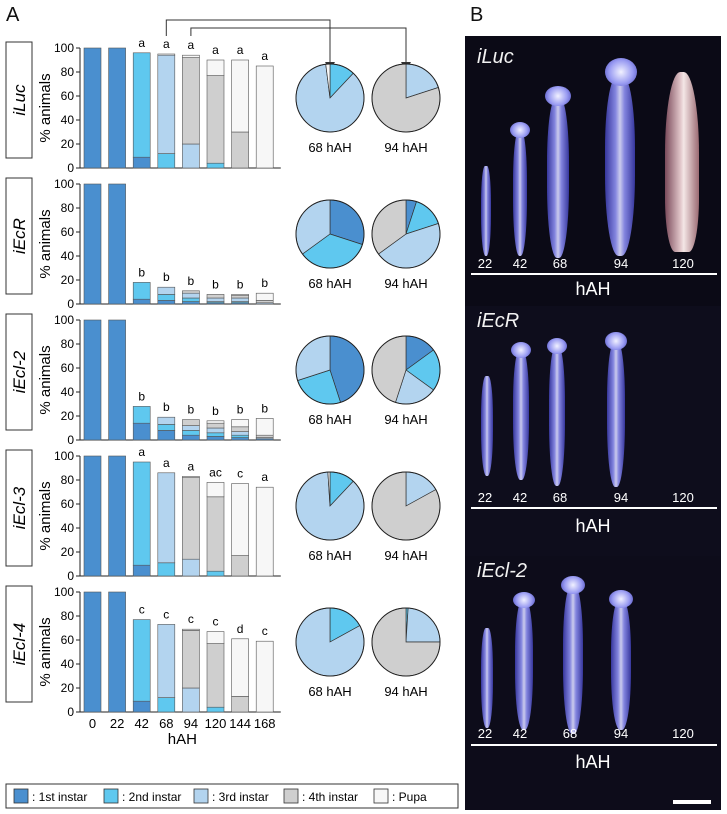 This screenshot has height=814, width=727. Describe the element at coordinates (477, 15) in the screenshot. I see `panel-b-label: B` at that location.